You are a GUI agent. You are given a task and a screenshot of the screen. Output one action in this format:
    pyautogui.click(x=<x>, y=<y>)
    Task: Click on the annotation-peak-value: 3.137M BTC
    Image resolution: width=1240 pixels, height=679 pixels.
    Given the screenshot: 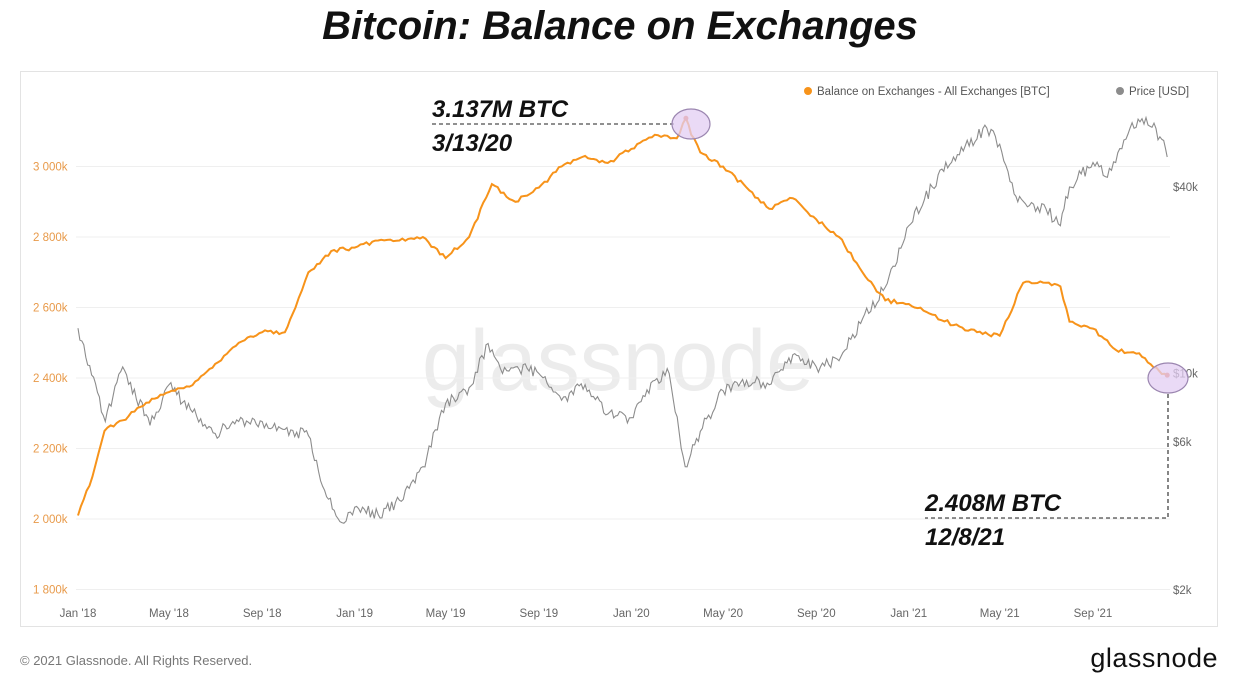 What is the action you would take?
    pyautogui.click(x=500, y=109)
    